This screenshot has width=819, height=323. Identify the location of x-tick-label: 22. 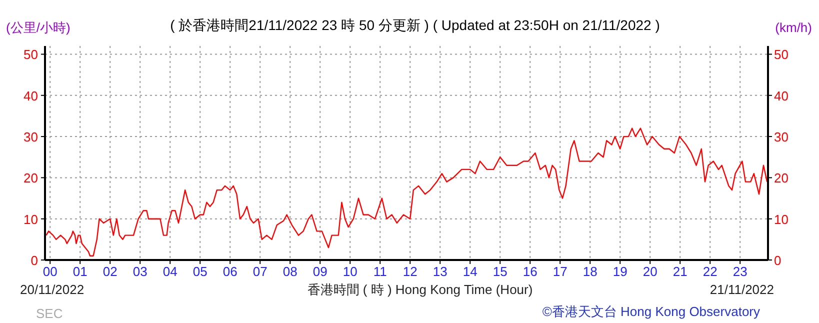
(710, 271).